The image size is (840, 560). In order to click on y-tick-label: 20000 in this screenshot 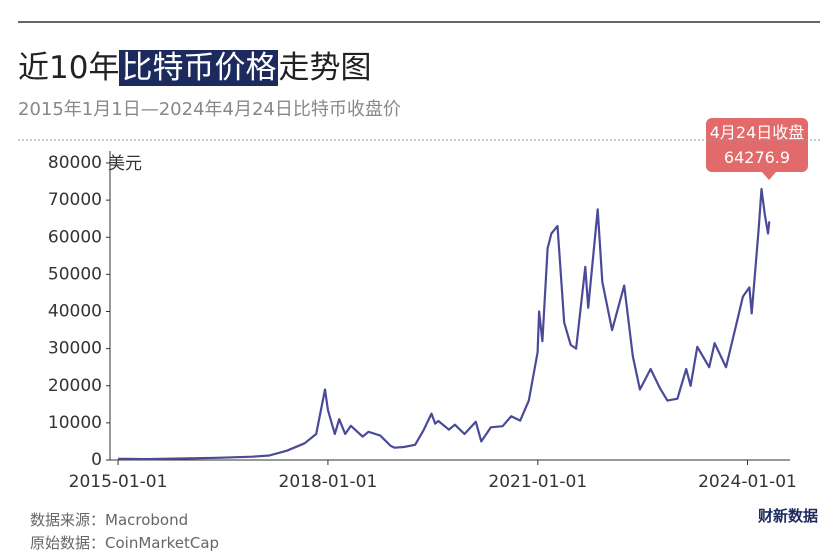, I will do `click(75, 386)`.